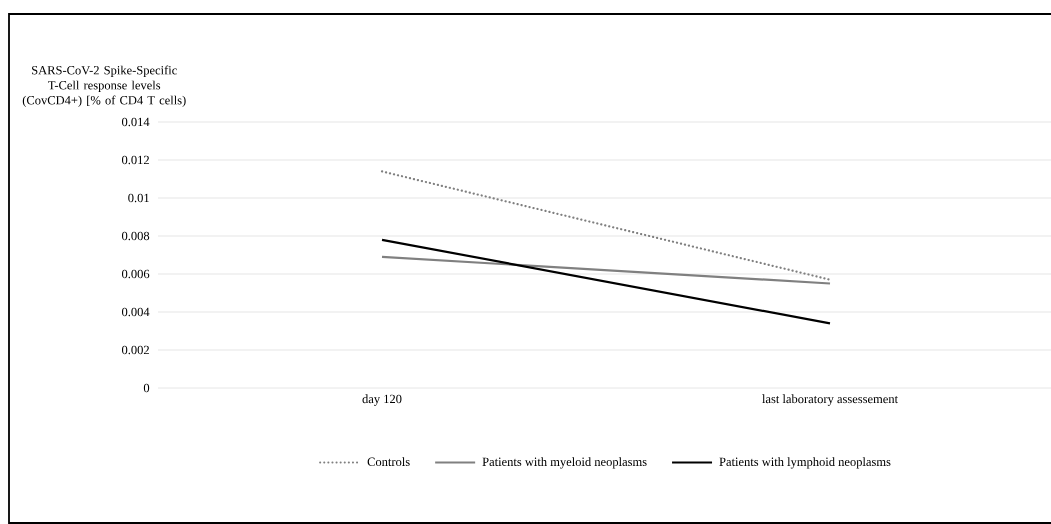 The height and width of the screenshot is (524, 1051). What do you see at coordinates (564, 463) in the screenshot?
I see `legend-label: Patients with myeloid neoplasms` at bounding box center [564, 463].